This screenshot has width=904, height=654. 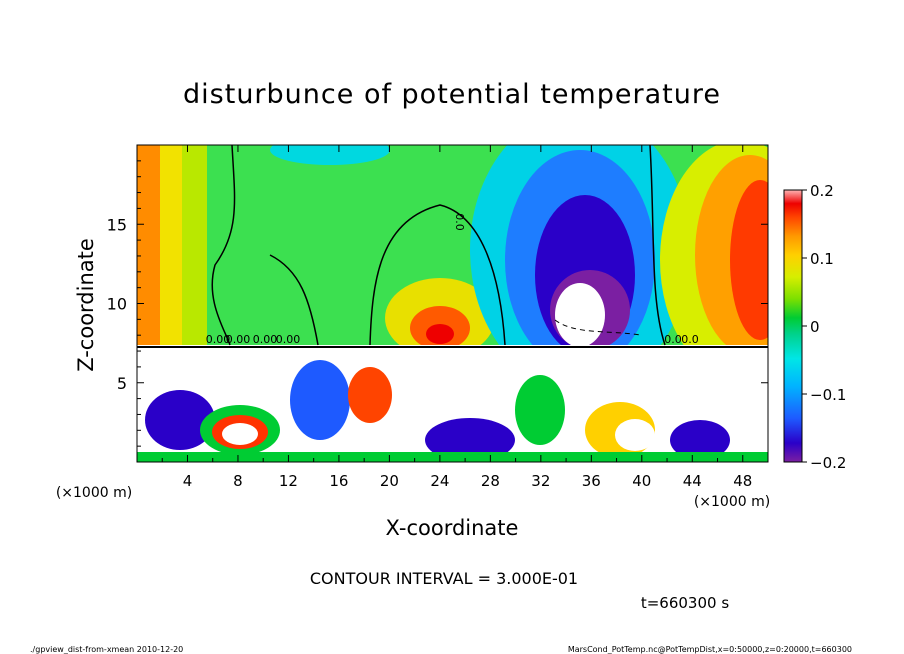 What do you see at coordinates (597, 327) in the screenshot?
I see `contour-dashed-plume` at bounding box center [597, 327].